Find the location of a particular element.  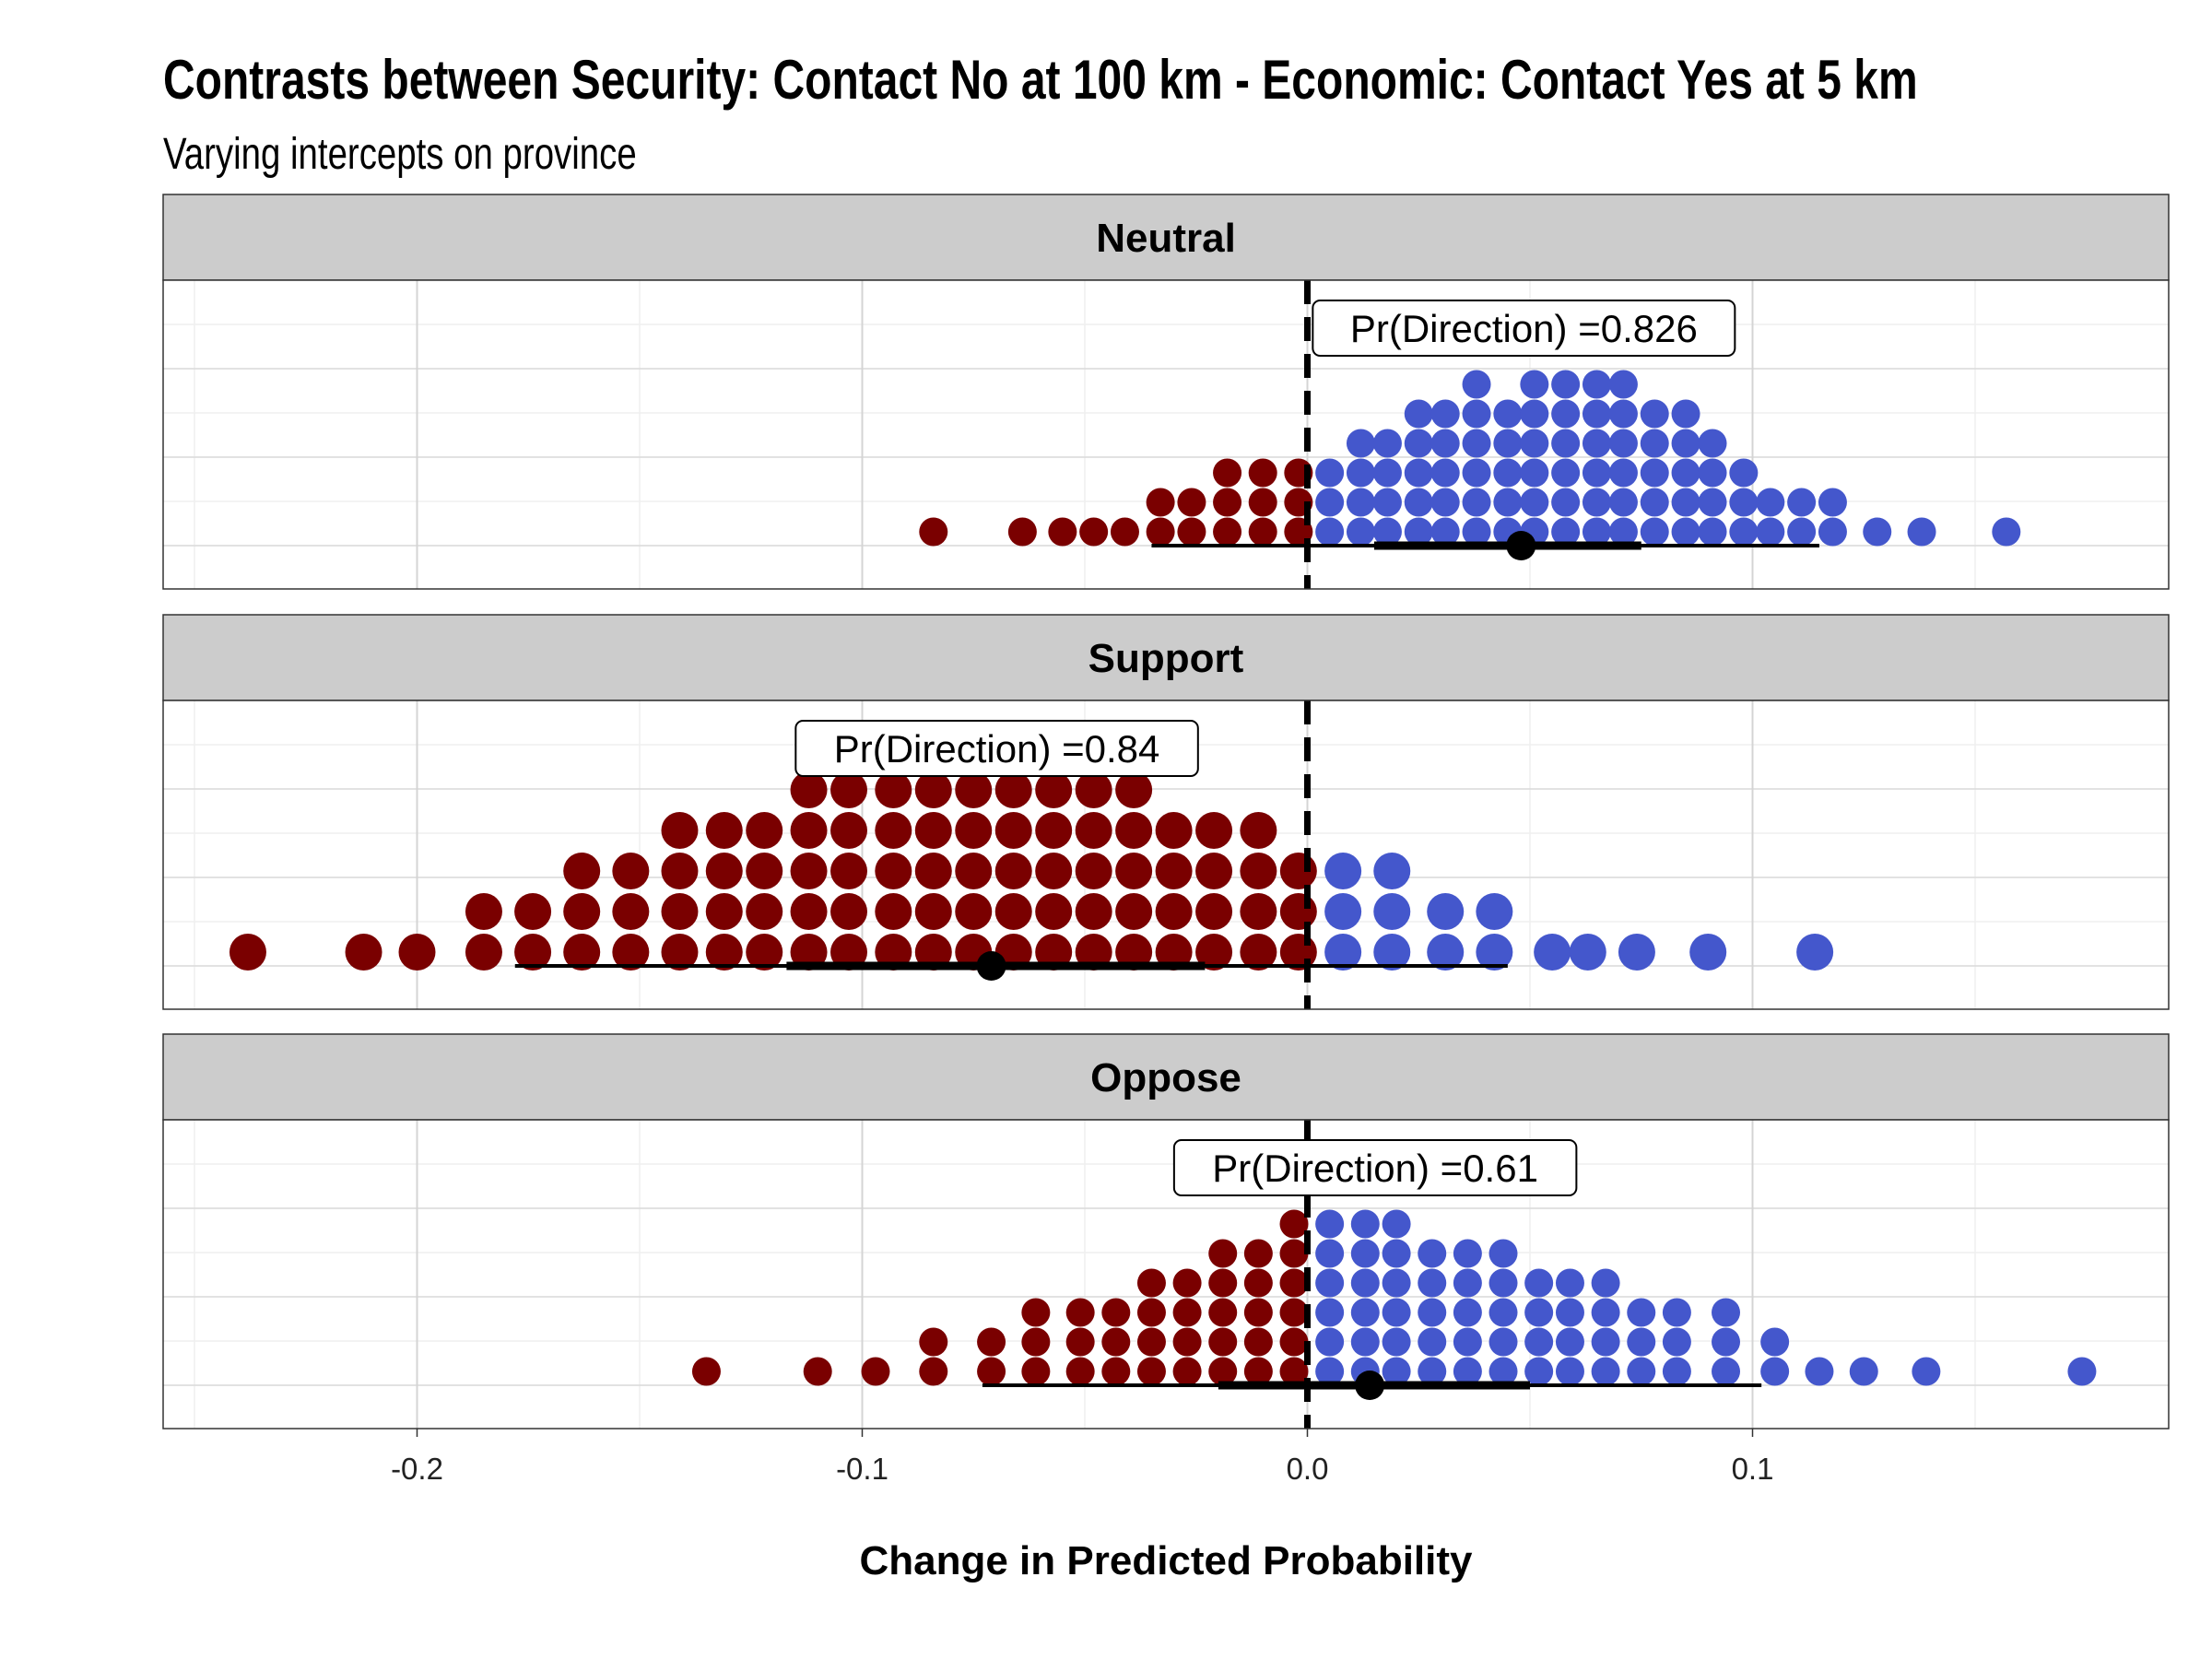

x-axis-label: Change in Predicted Probability is located at coordinates (1166, 1560).